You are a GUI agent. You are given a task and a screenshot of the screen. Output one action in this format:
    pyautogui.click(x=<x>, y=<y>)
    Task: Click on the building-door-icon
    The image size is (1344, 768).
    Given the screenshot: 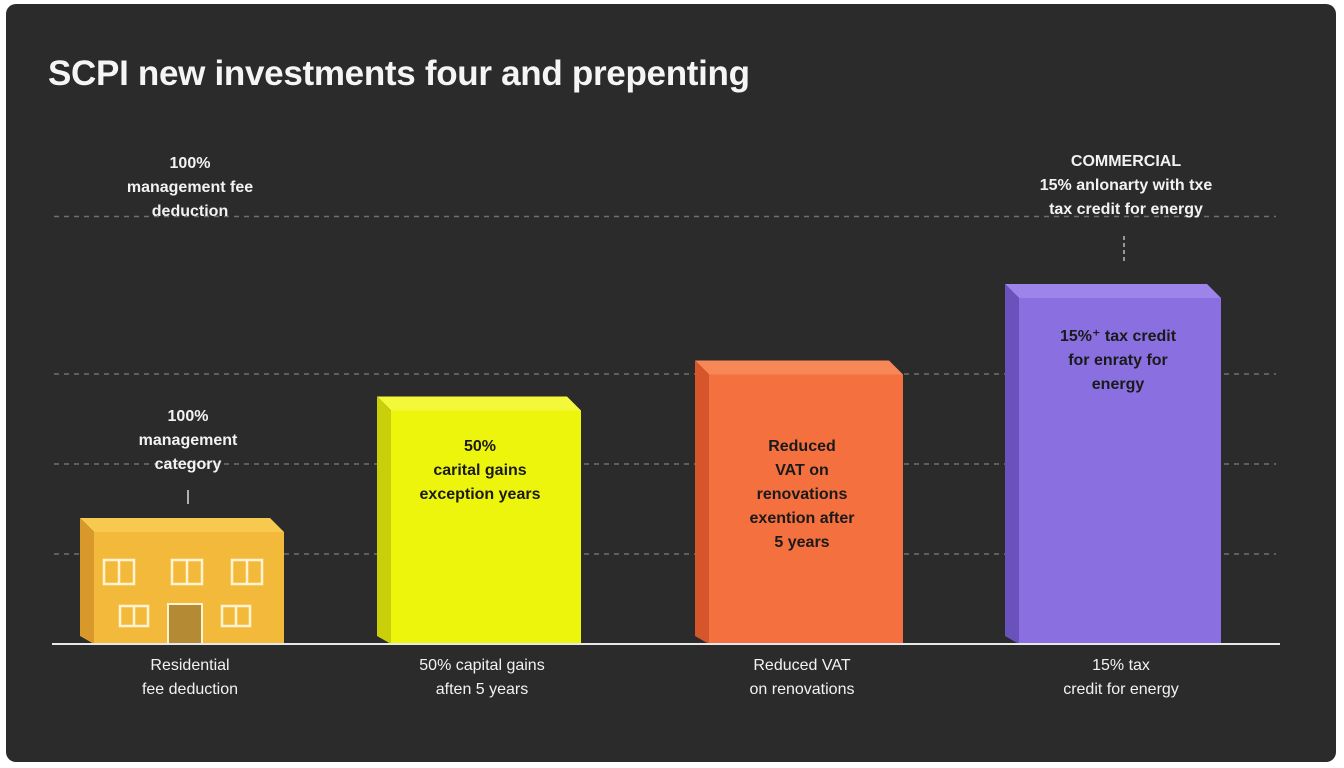 What is the action you would take?
    pyautogui.click(x=185, y=624)
    